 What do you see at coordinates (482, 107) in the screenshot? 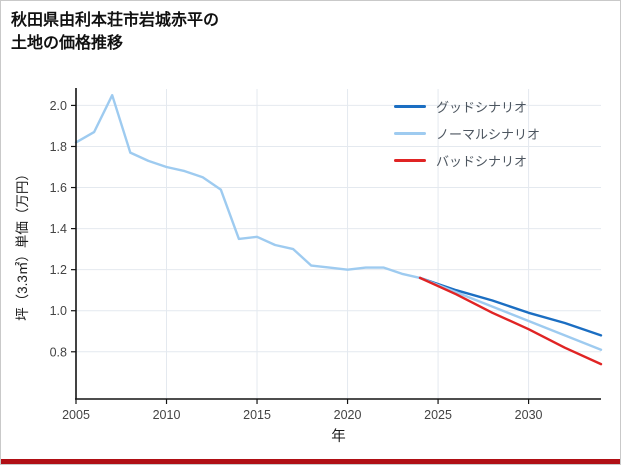
I see `legend-label-good: グッドシナリオ` at bounding box center [482, 107].